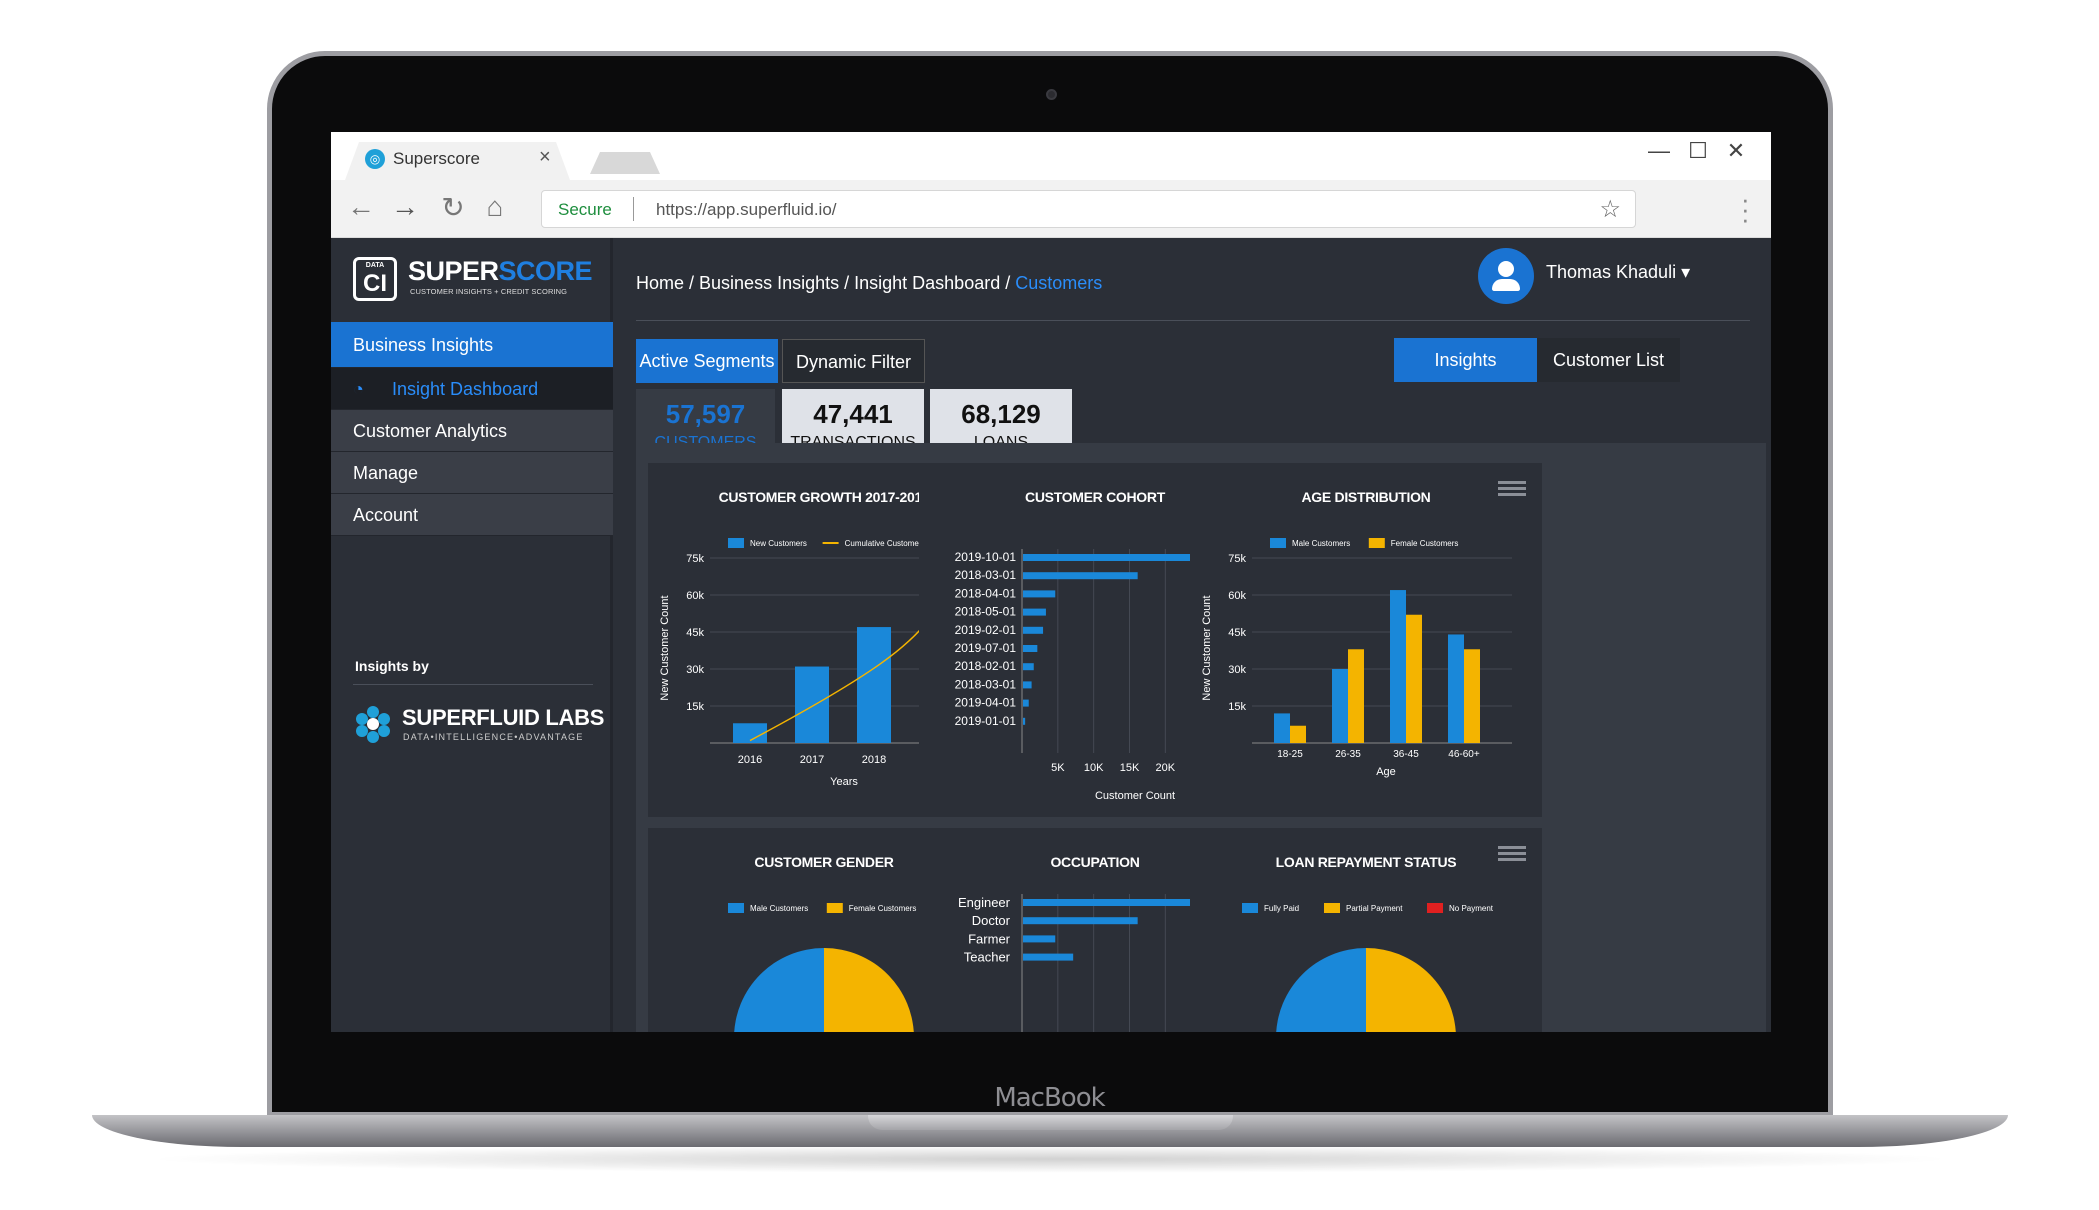 This screenshot has height=1210, width=2099. Describe the element at coordinates (1237, 633) in the screenshot. I see `y-tick-label: 45k` at that location.